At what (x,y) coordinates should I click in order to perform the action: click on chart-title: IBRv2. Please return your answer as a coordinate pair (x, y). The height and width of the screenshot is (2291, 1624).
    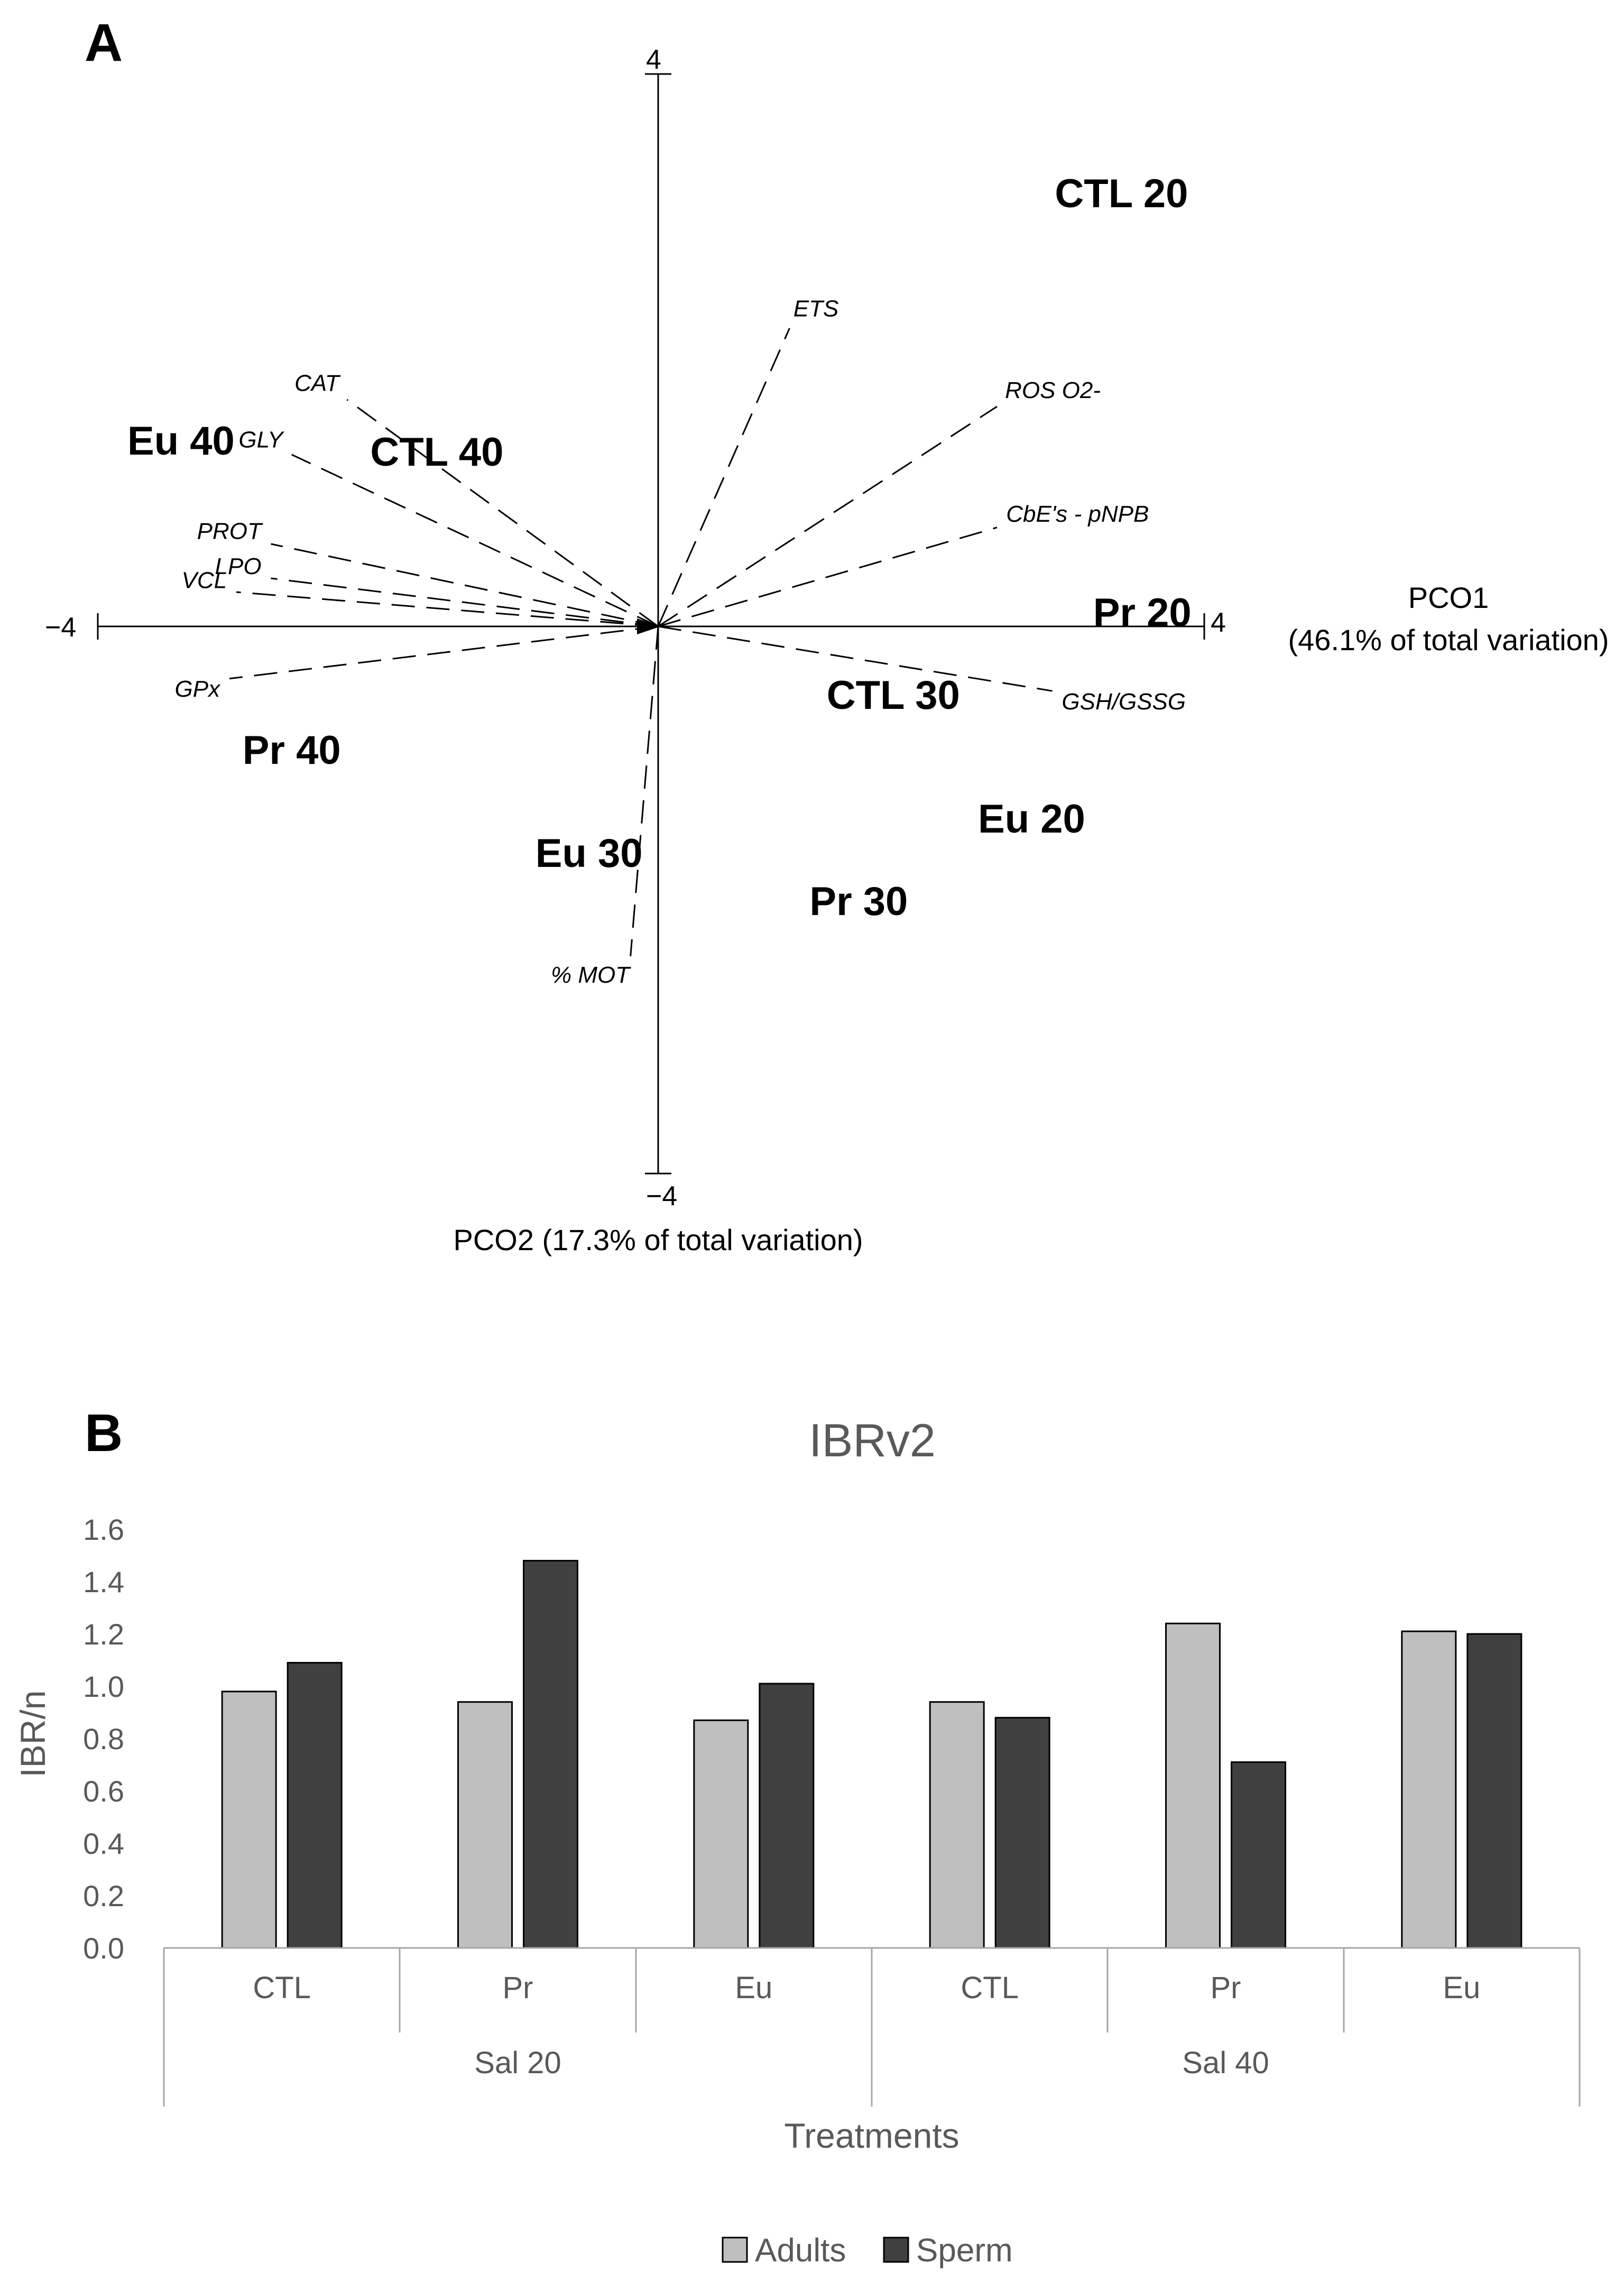
    Looking at the image, I should click on (872, 1440).